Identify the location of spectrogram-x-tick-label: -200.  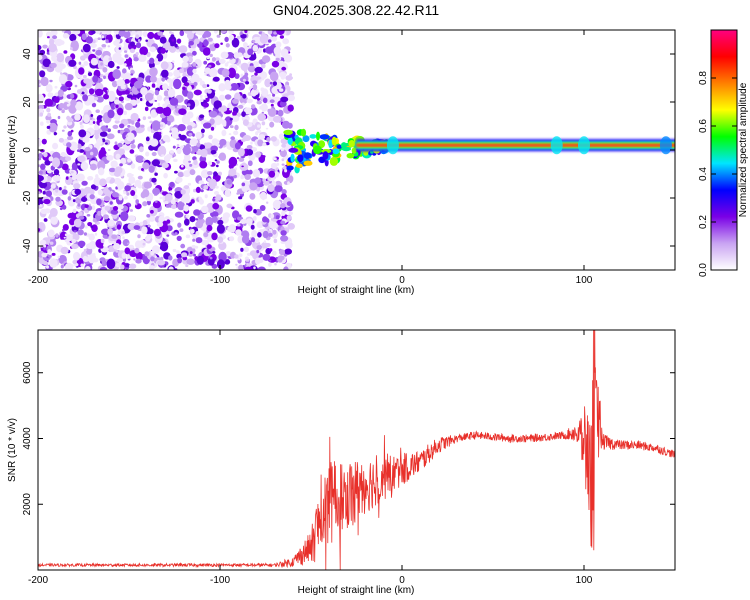
(38, 280).